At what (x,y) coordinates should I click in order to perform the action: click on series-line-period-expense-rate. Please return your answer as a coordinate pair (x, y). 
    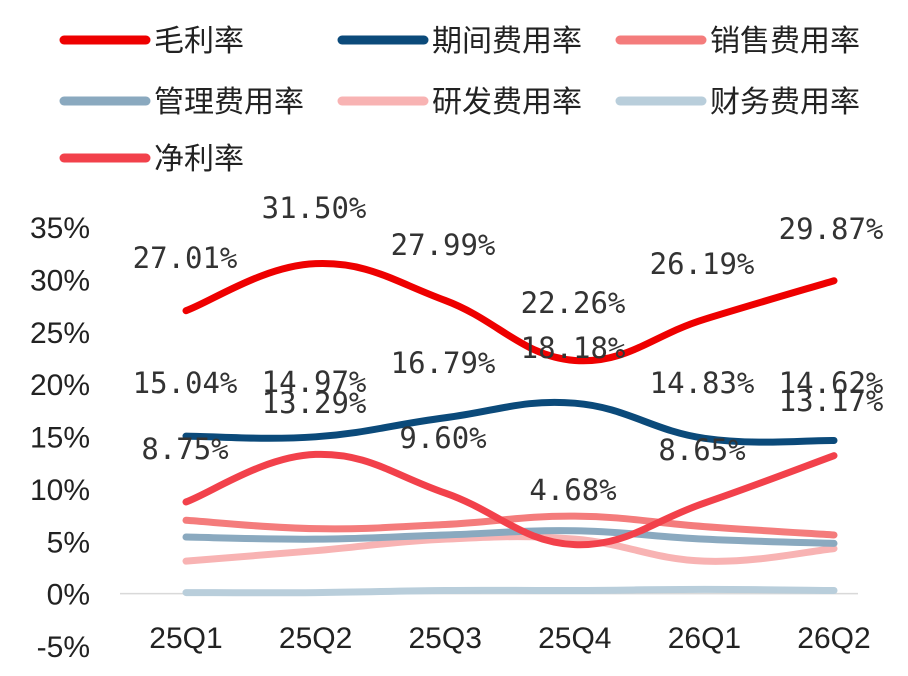
    Looking at the image, I should click on (510, 422).